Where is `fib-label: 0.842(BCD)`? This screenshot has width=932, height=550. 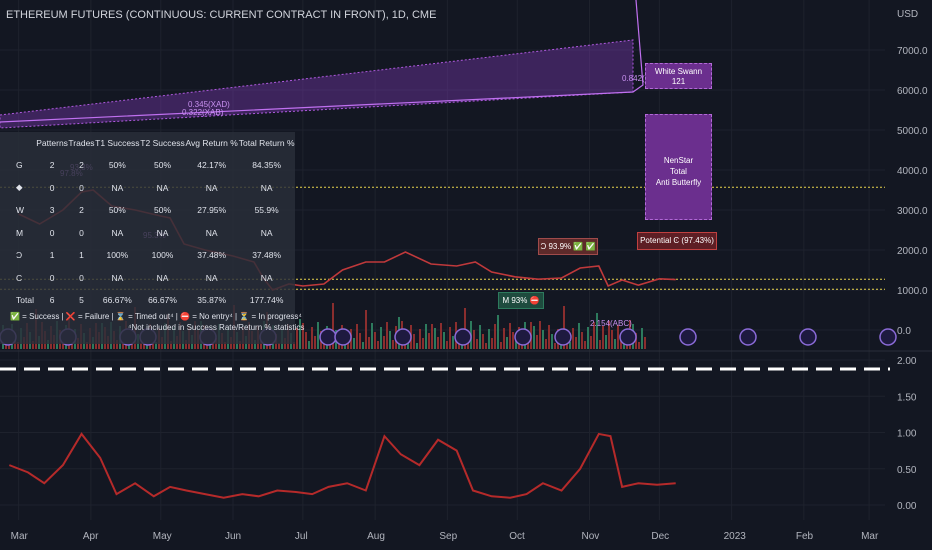 fib-label: 0.842(BCD) is located at coordinates (643, 78).